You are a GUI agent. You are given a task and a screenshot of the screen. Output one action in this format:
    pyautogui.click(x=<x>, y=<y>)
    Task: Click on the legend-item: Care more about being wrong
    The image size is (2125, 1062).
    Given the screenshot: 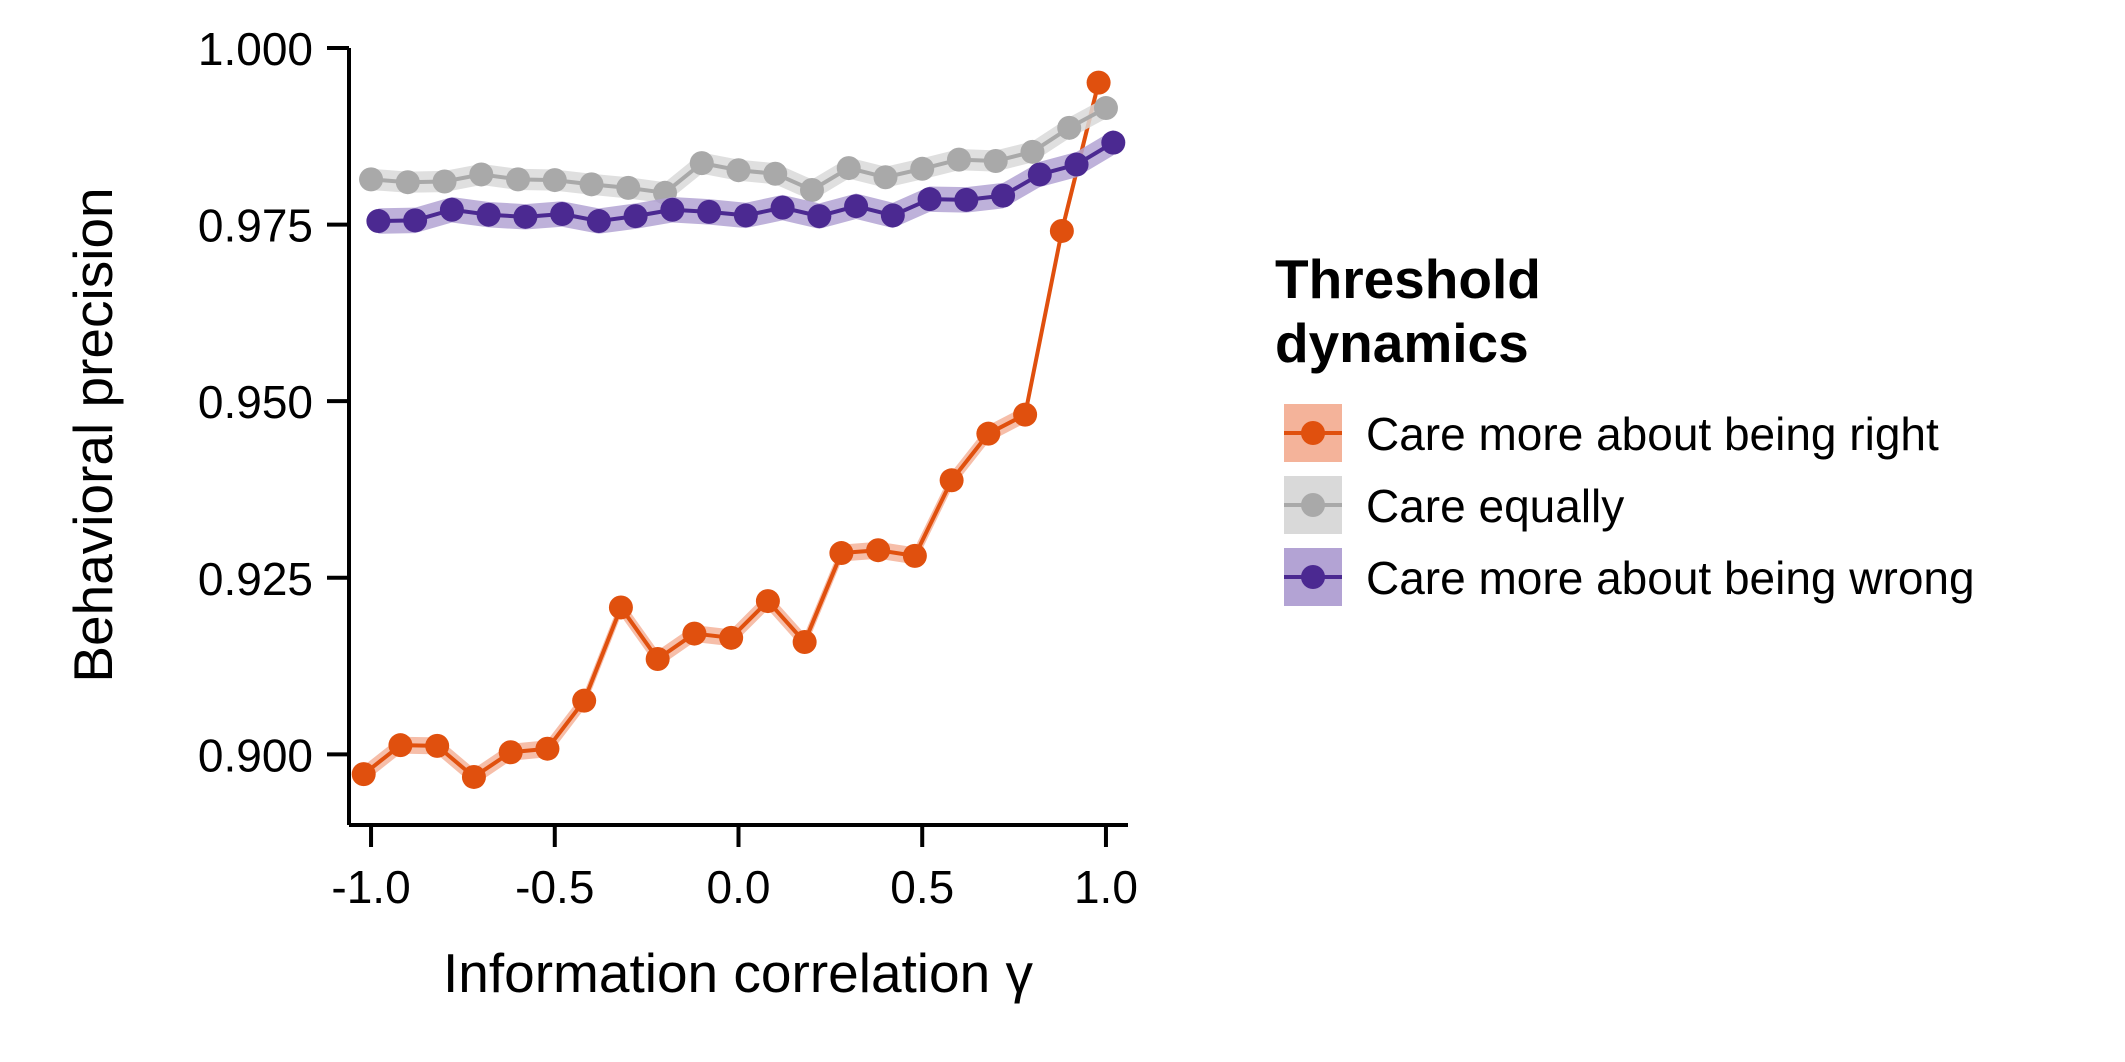 What is the action you would take?
    pyautogui.click(x=1629, y=577)
    